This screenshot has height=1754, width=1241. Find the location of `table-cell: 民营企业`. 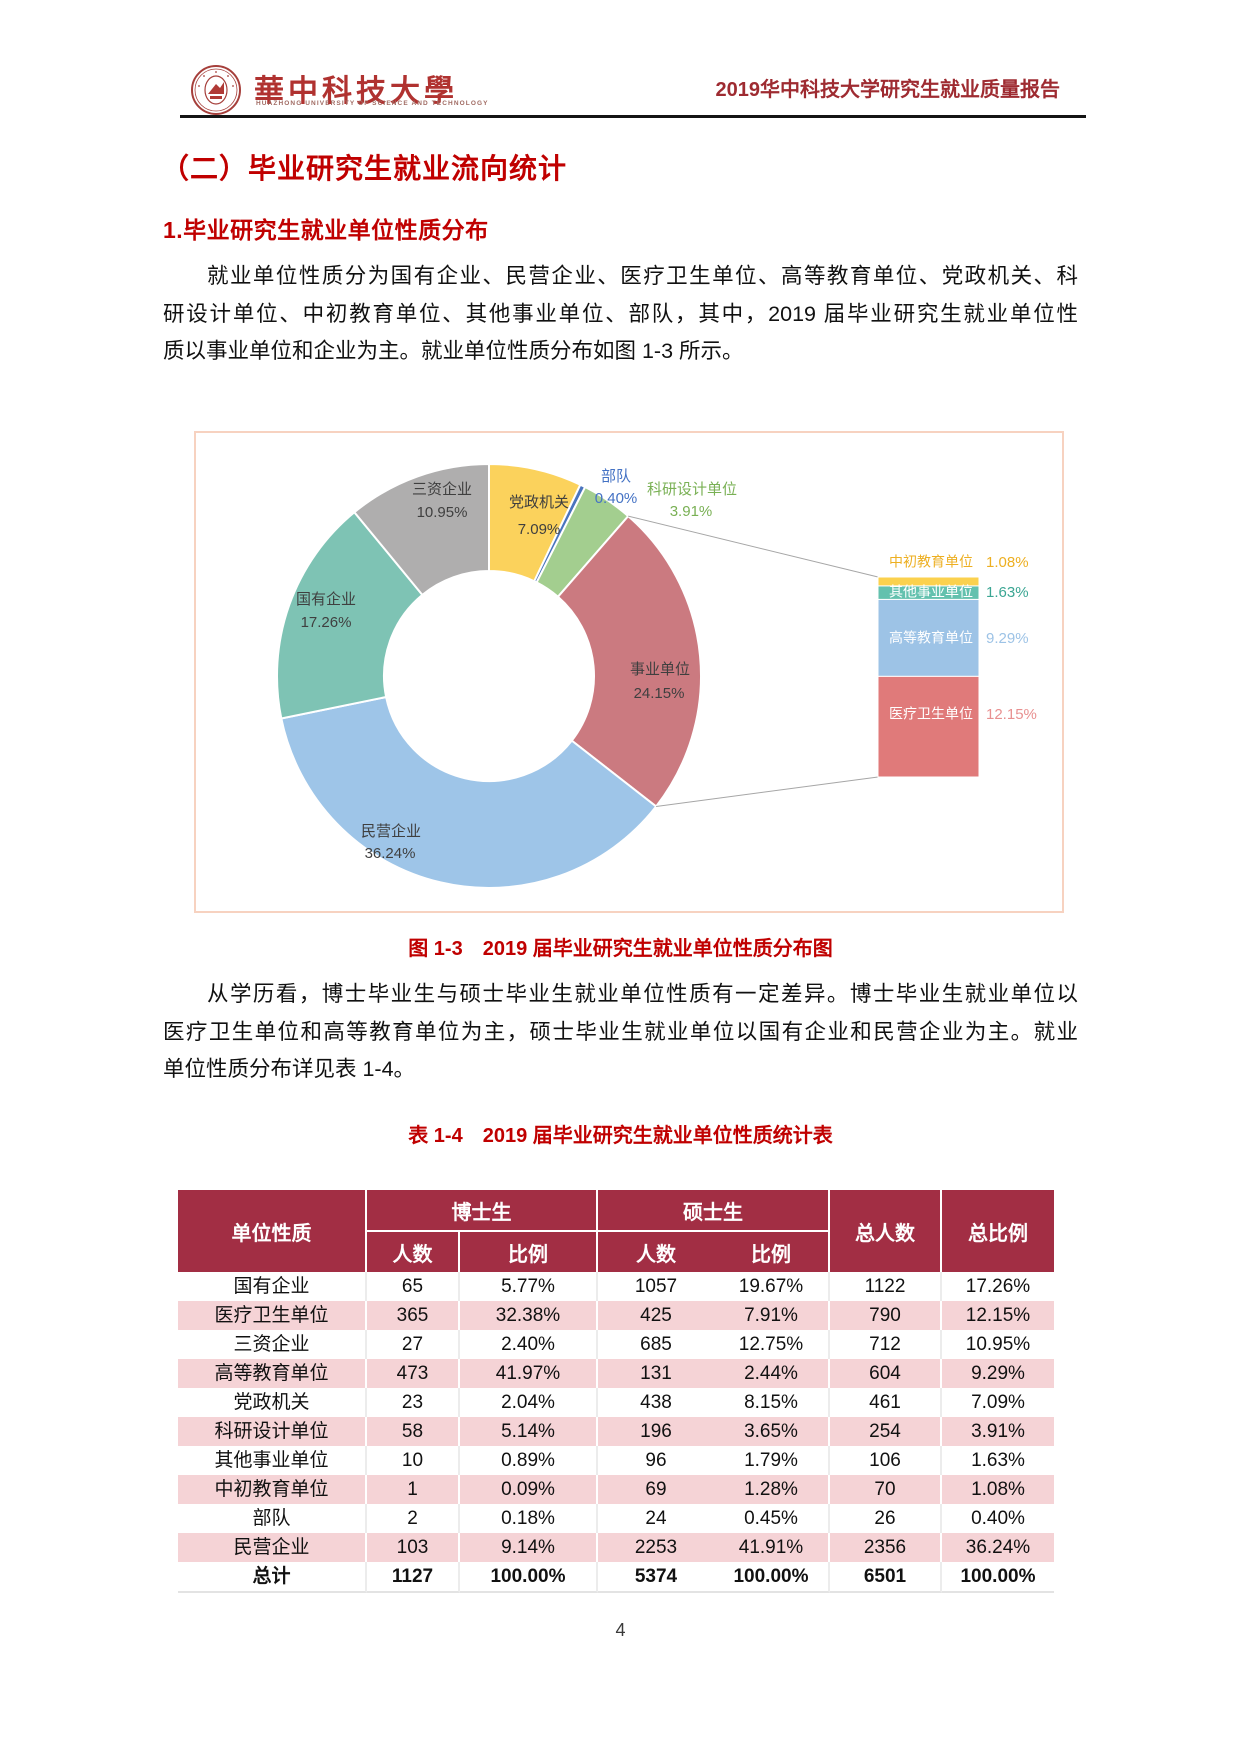

table-cell: 民营企业 is located at coordinates (272, 1547).